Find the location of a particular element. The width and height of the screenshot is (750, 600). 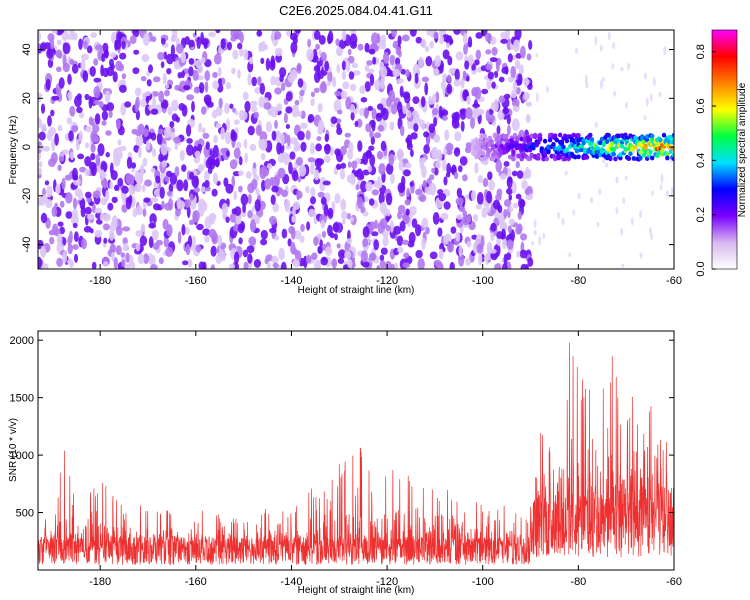

x-tick-label: -140 is located at coordinates (291, 582).